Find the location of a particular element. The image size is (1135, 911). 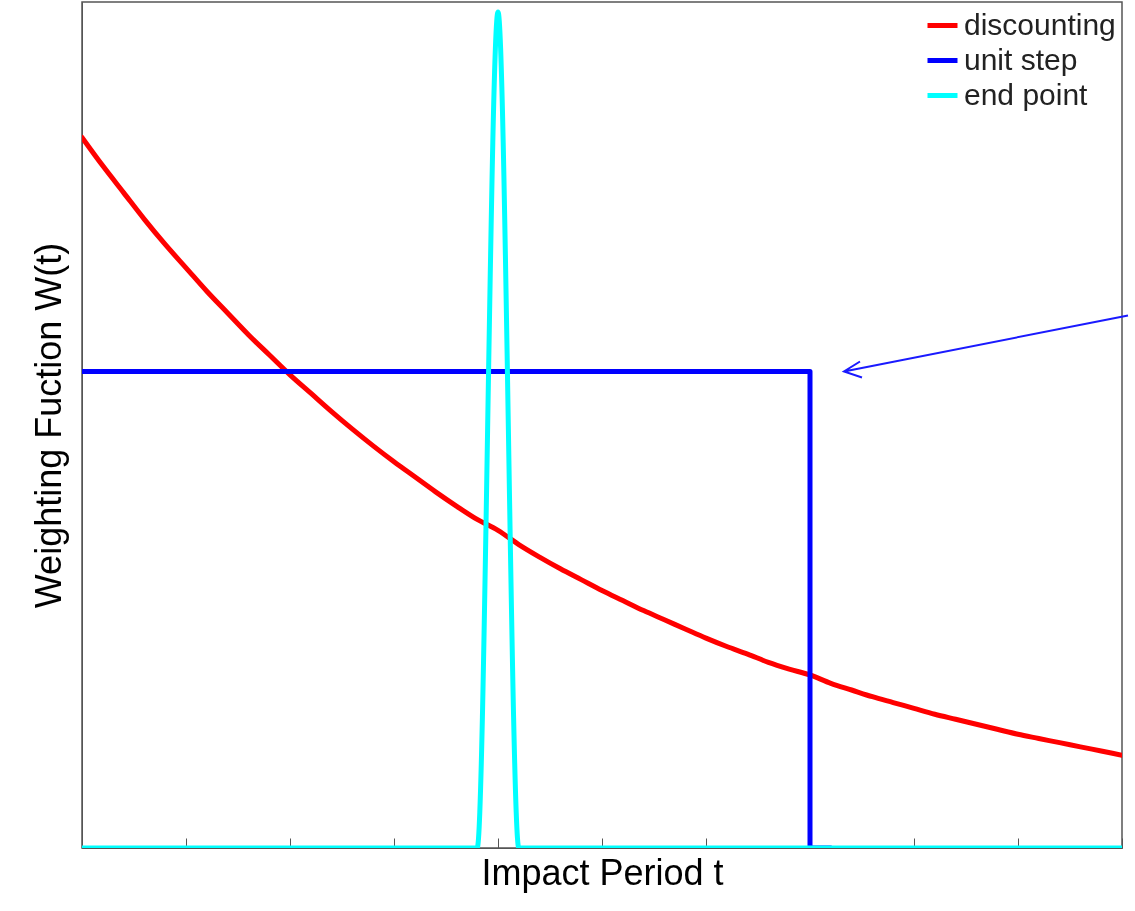

legend-label: unit step is located at coordinates (1021, 59).